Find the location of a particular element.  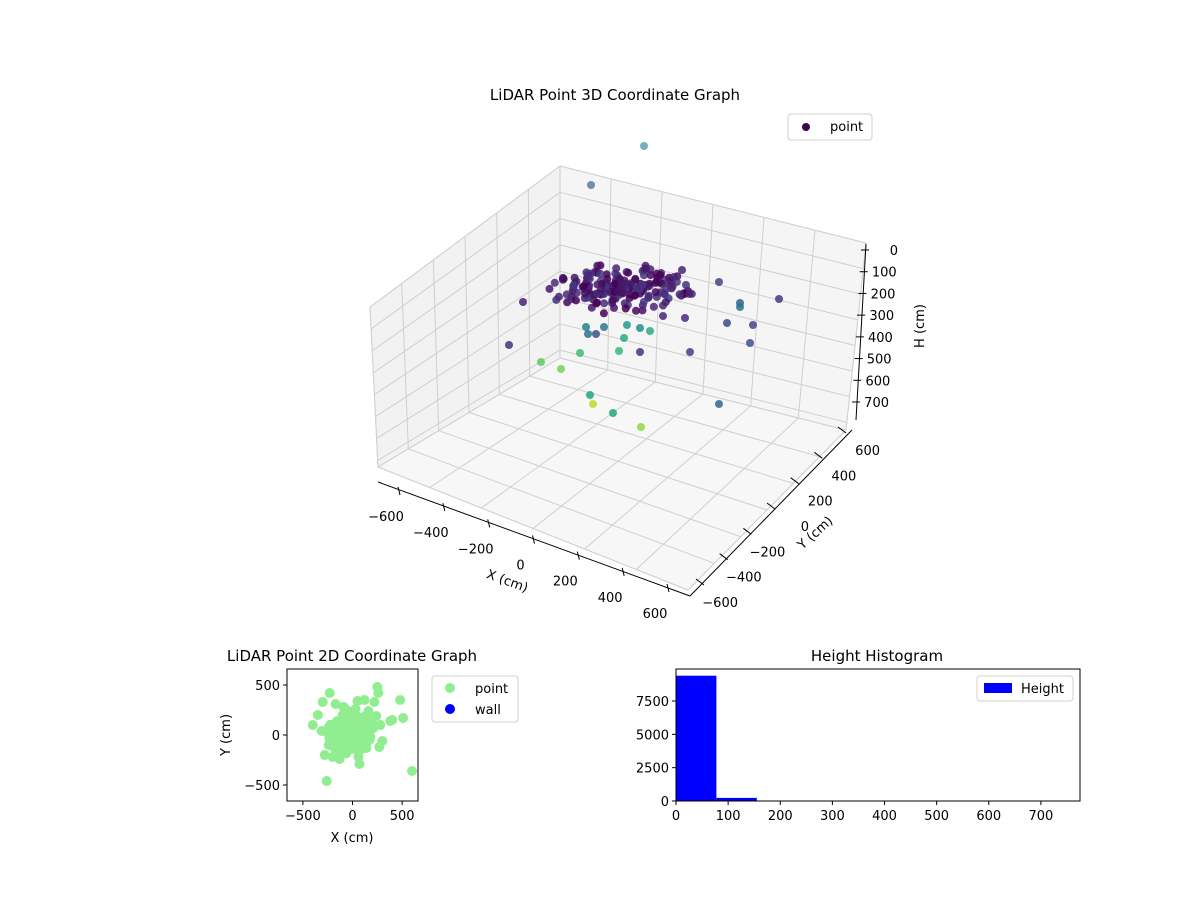

x-tick-hist: 200 is located at coordinates (780, 816).